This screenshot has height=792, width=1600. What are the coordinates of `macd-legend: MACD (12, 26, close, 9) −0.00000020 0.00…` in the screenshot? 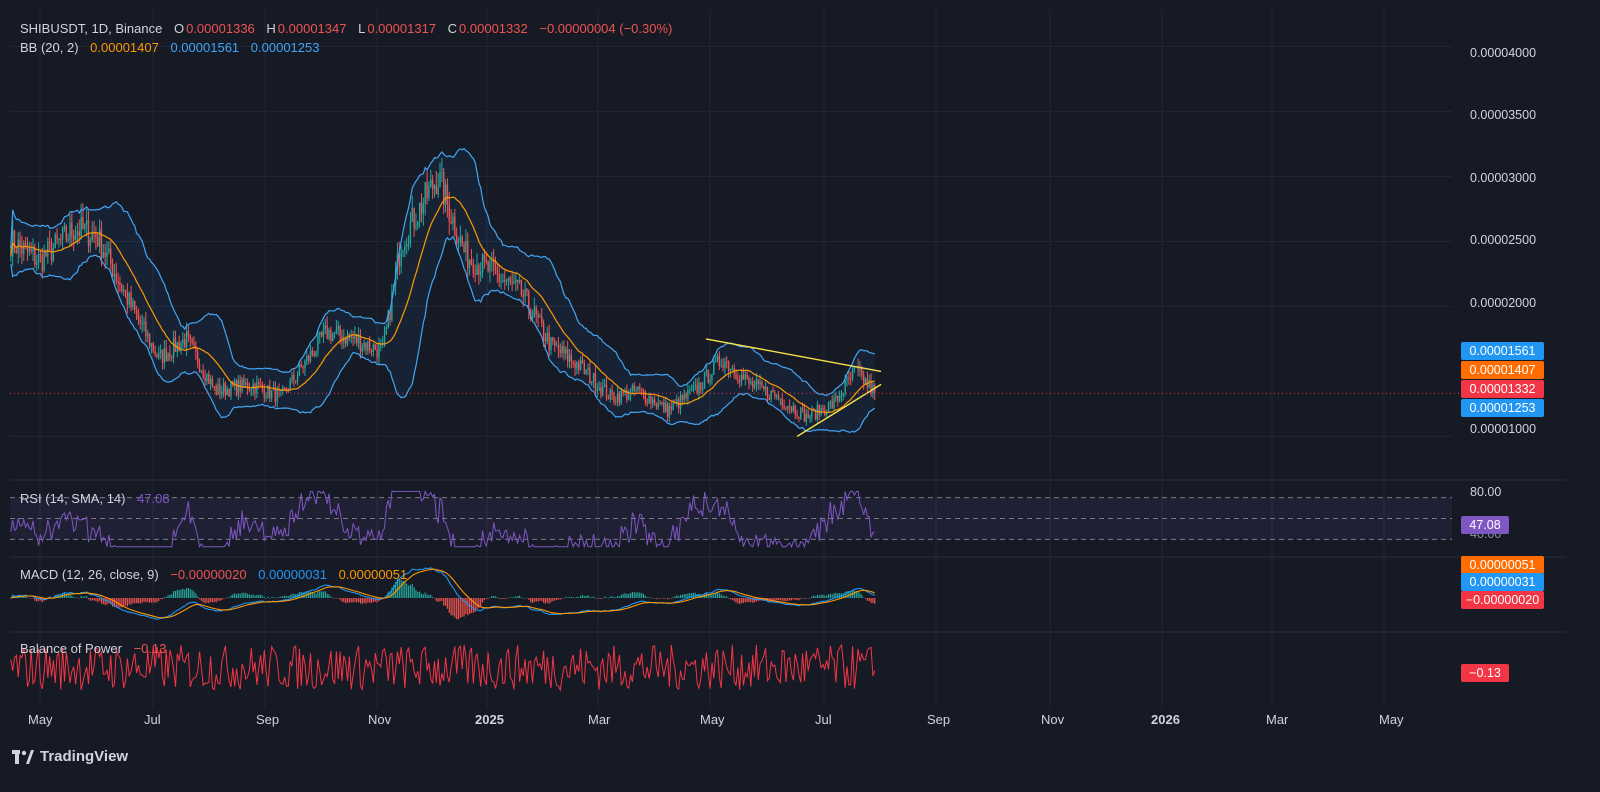 It's located at (214, 574).